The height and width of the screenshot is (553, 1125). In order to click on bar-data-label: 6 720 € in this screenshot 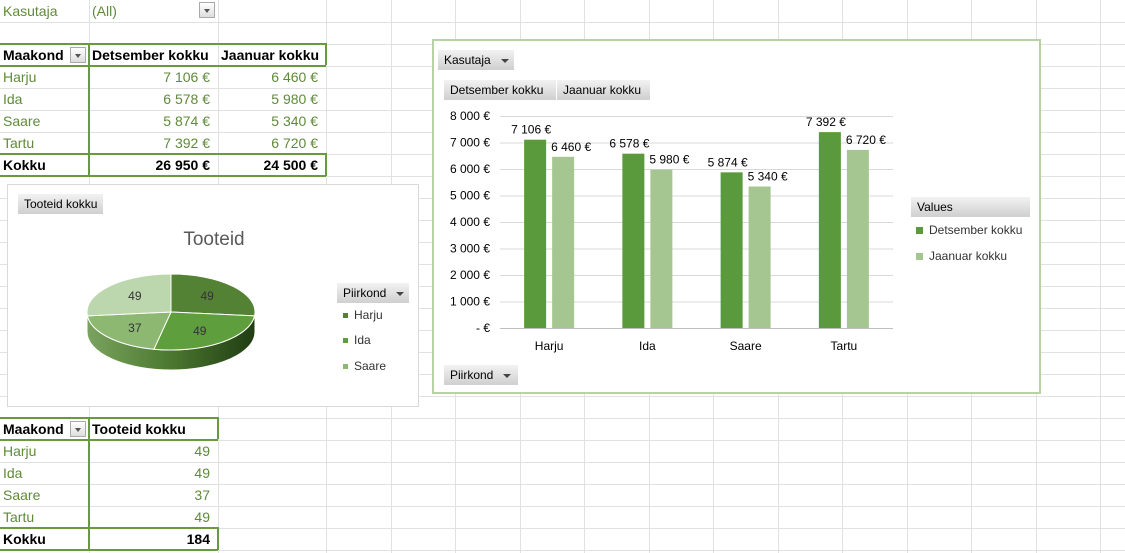, I will do `click(866, 140)`.